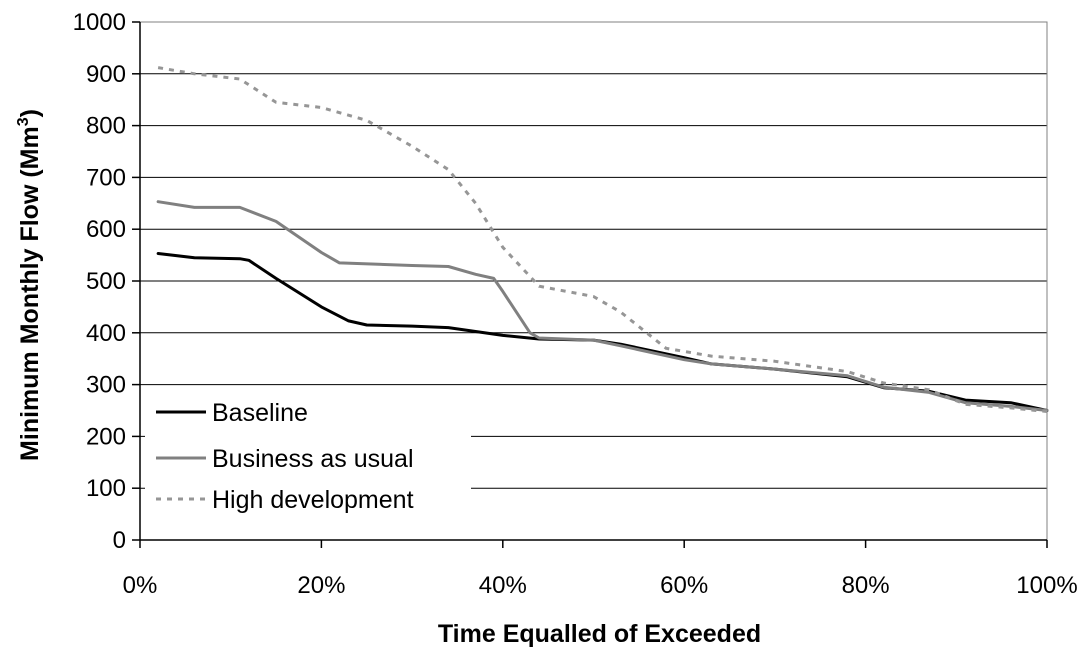  Describe the element at coordinates (599, 634) in the screenshot. I see `x-axis-title: Time Equalled of Exceeded` at that location.